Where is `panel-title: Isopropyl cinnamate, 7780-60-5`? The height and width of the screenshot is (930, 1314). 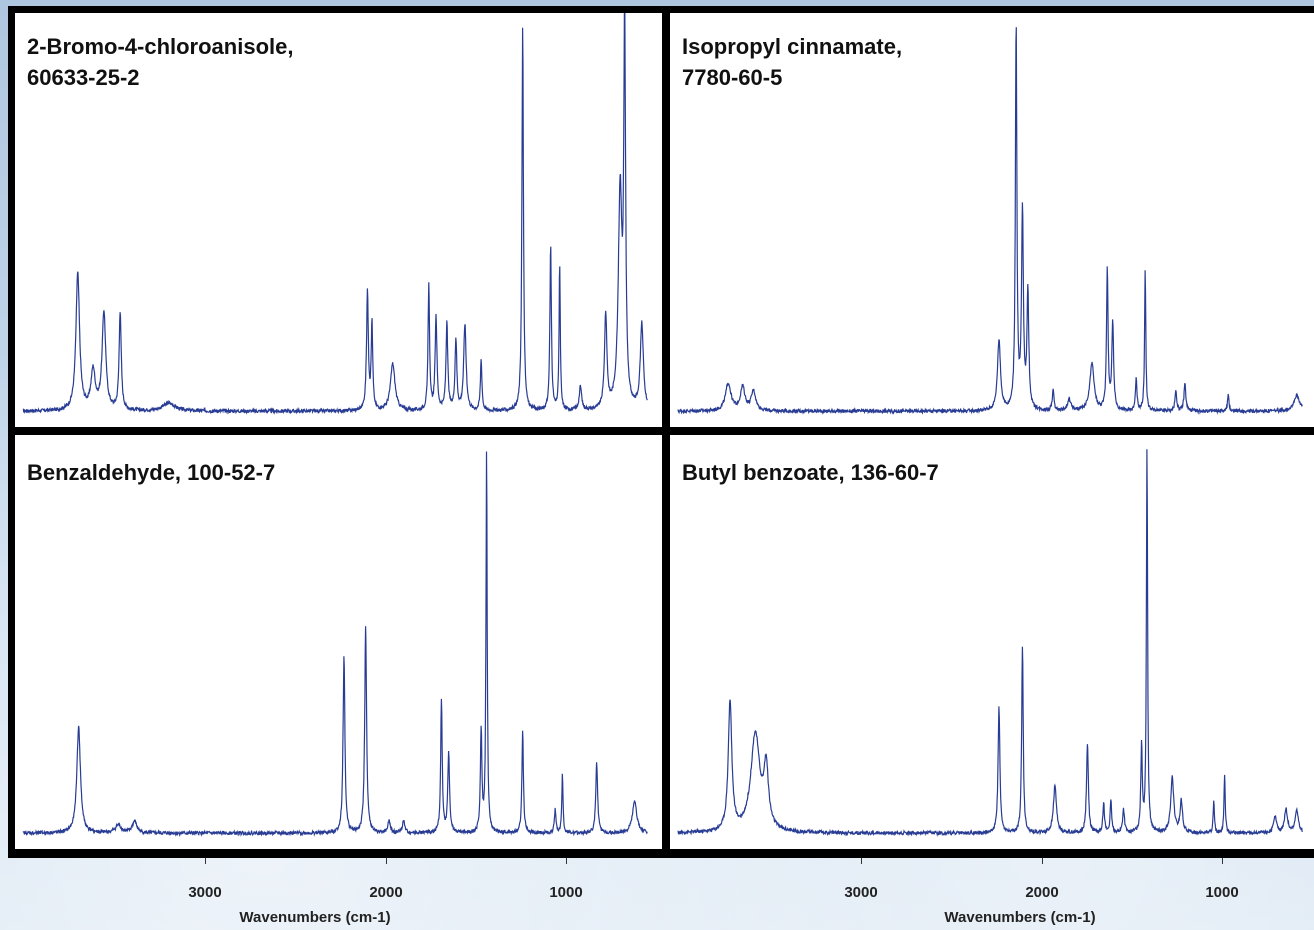 panel-title: Isopropyl cinnamate, 7780-60-5 is located at coordinates (792, 62).